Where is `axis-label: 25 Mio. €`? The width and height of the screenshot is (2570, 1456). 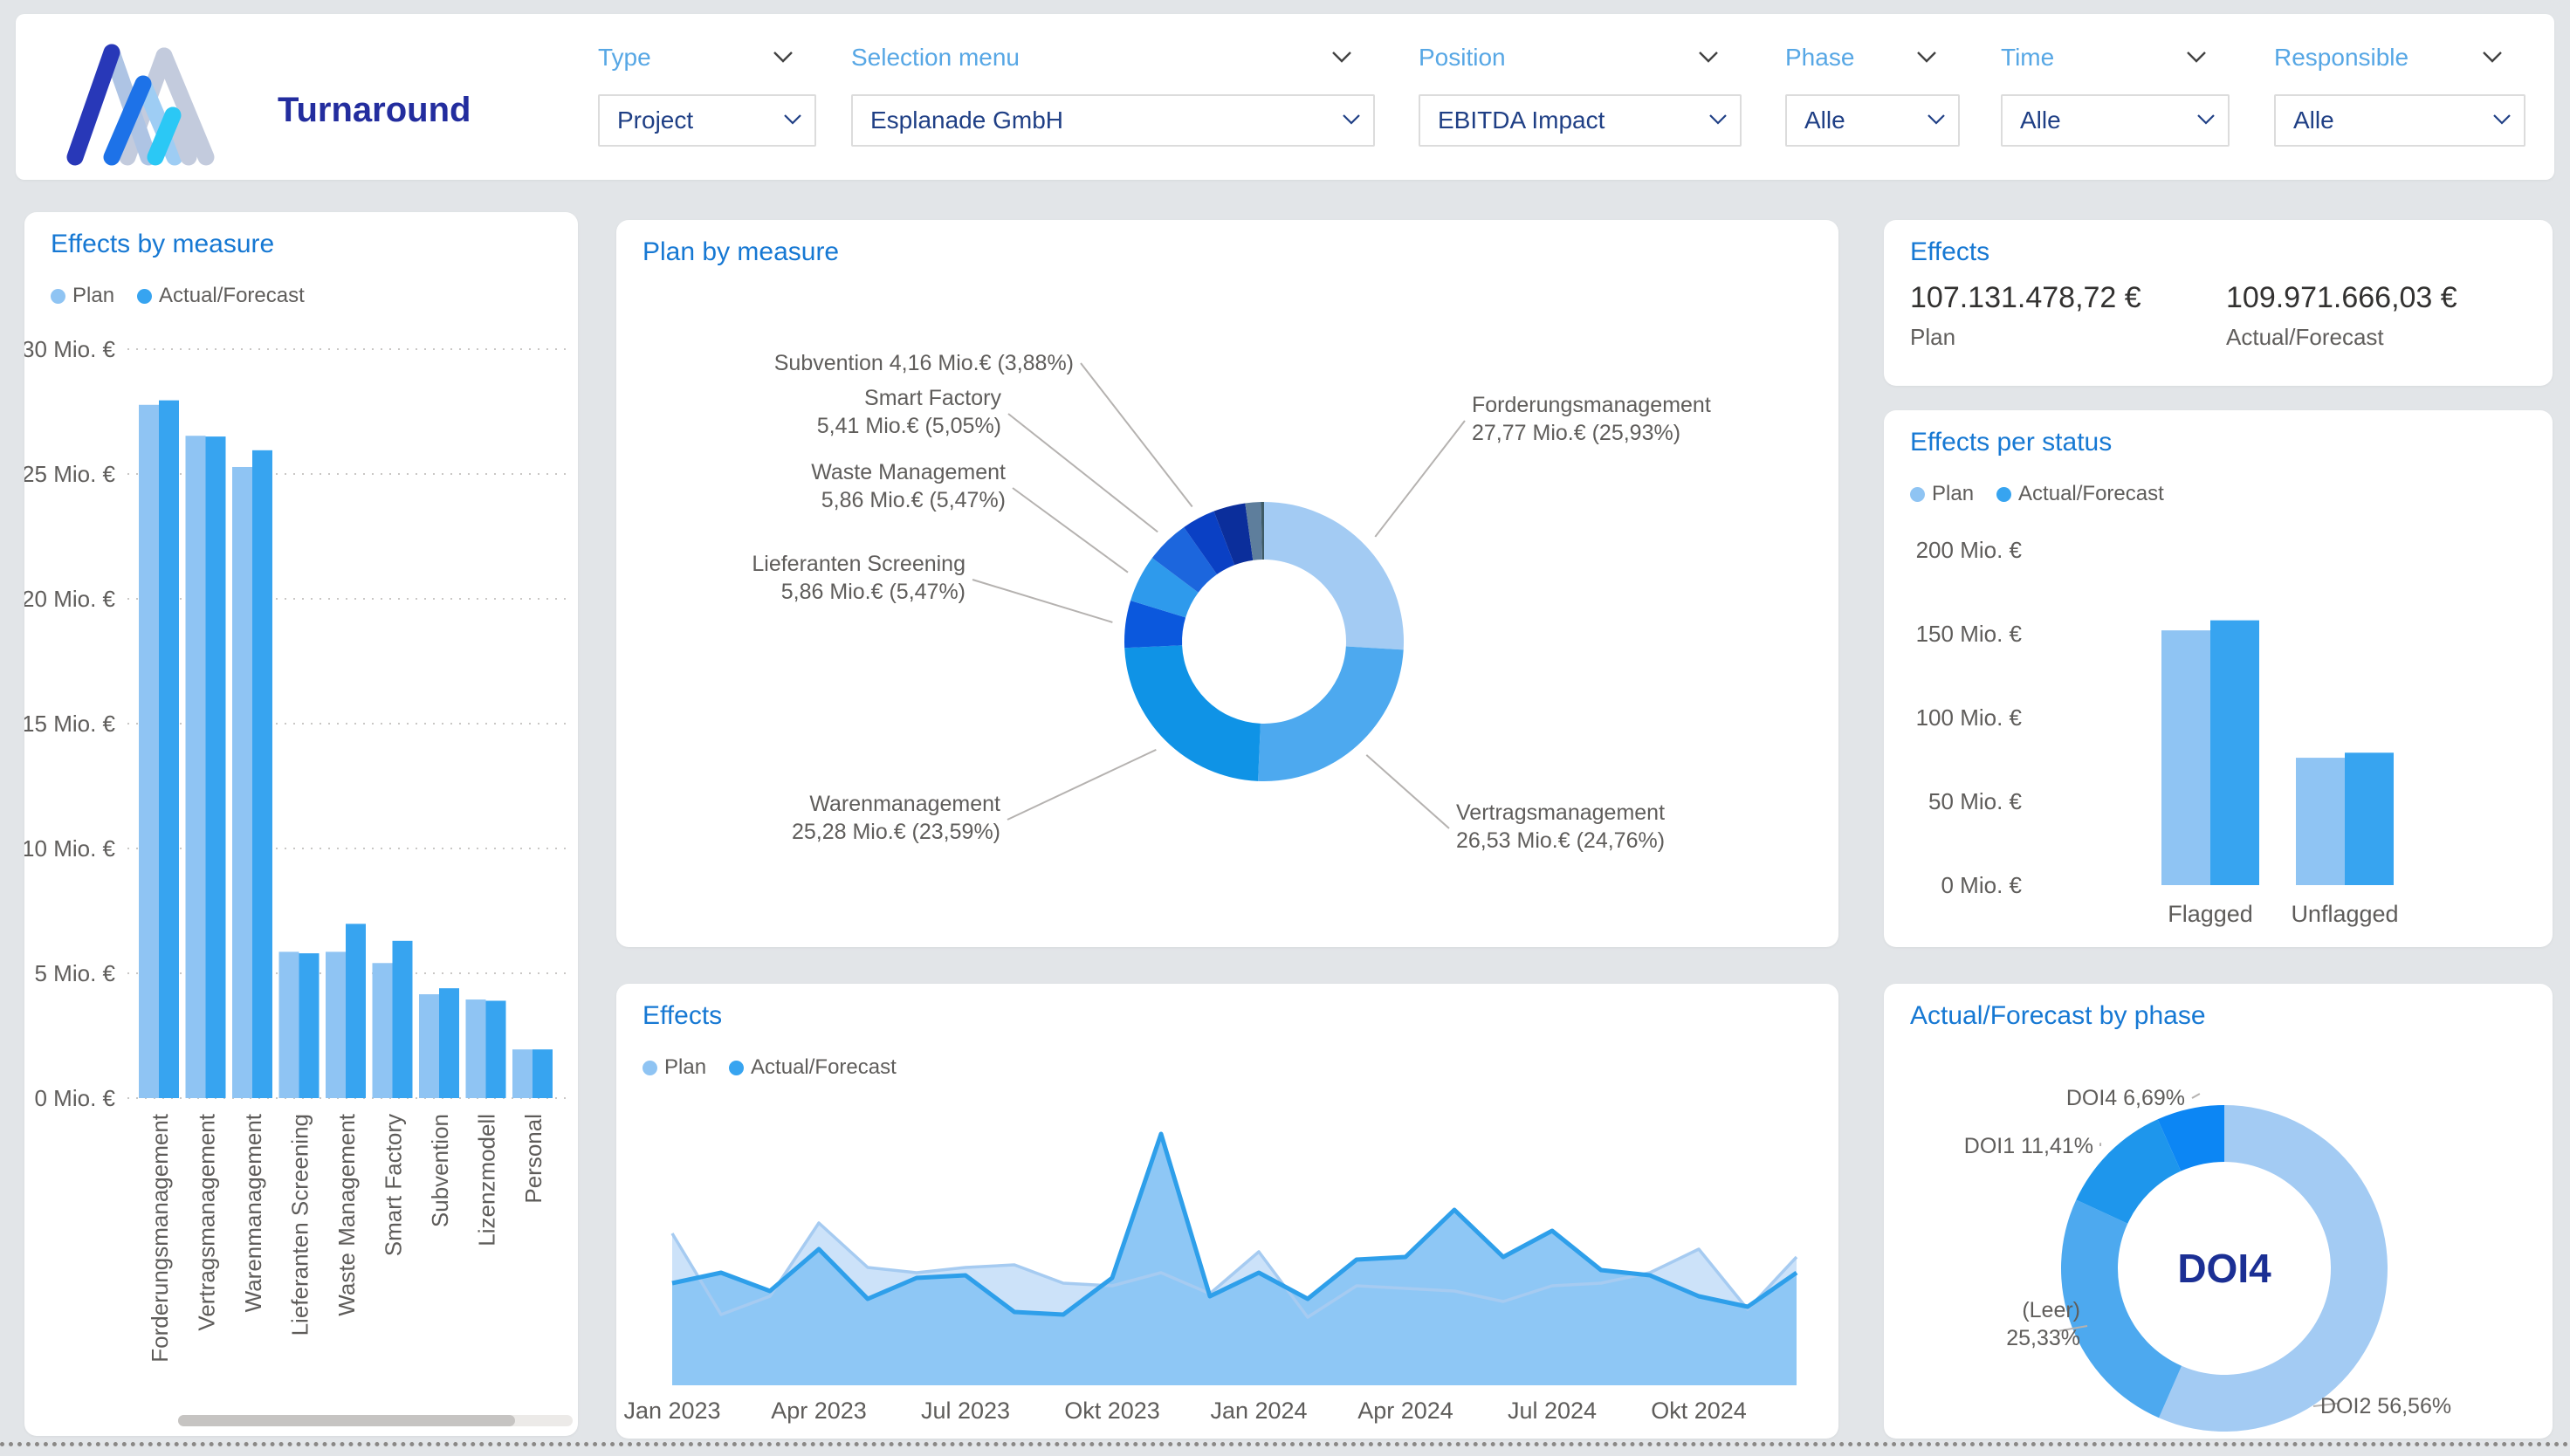
axis-label: 25 Mio. € is located at coordinates (70, 474).